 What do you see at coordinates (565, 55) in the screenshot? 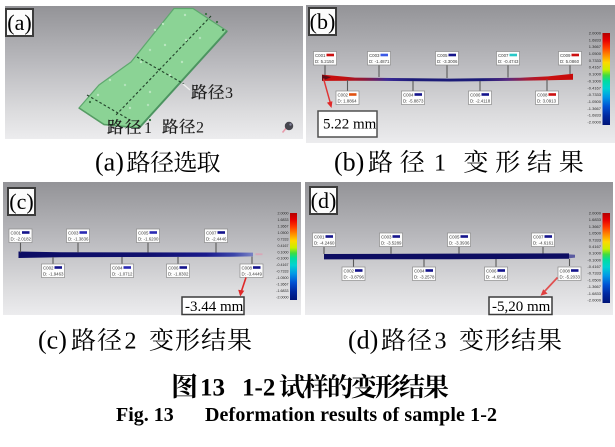
I see `svg-text: C009` at bounding box center [565, 55].